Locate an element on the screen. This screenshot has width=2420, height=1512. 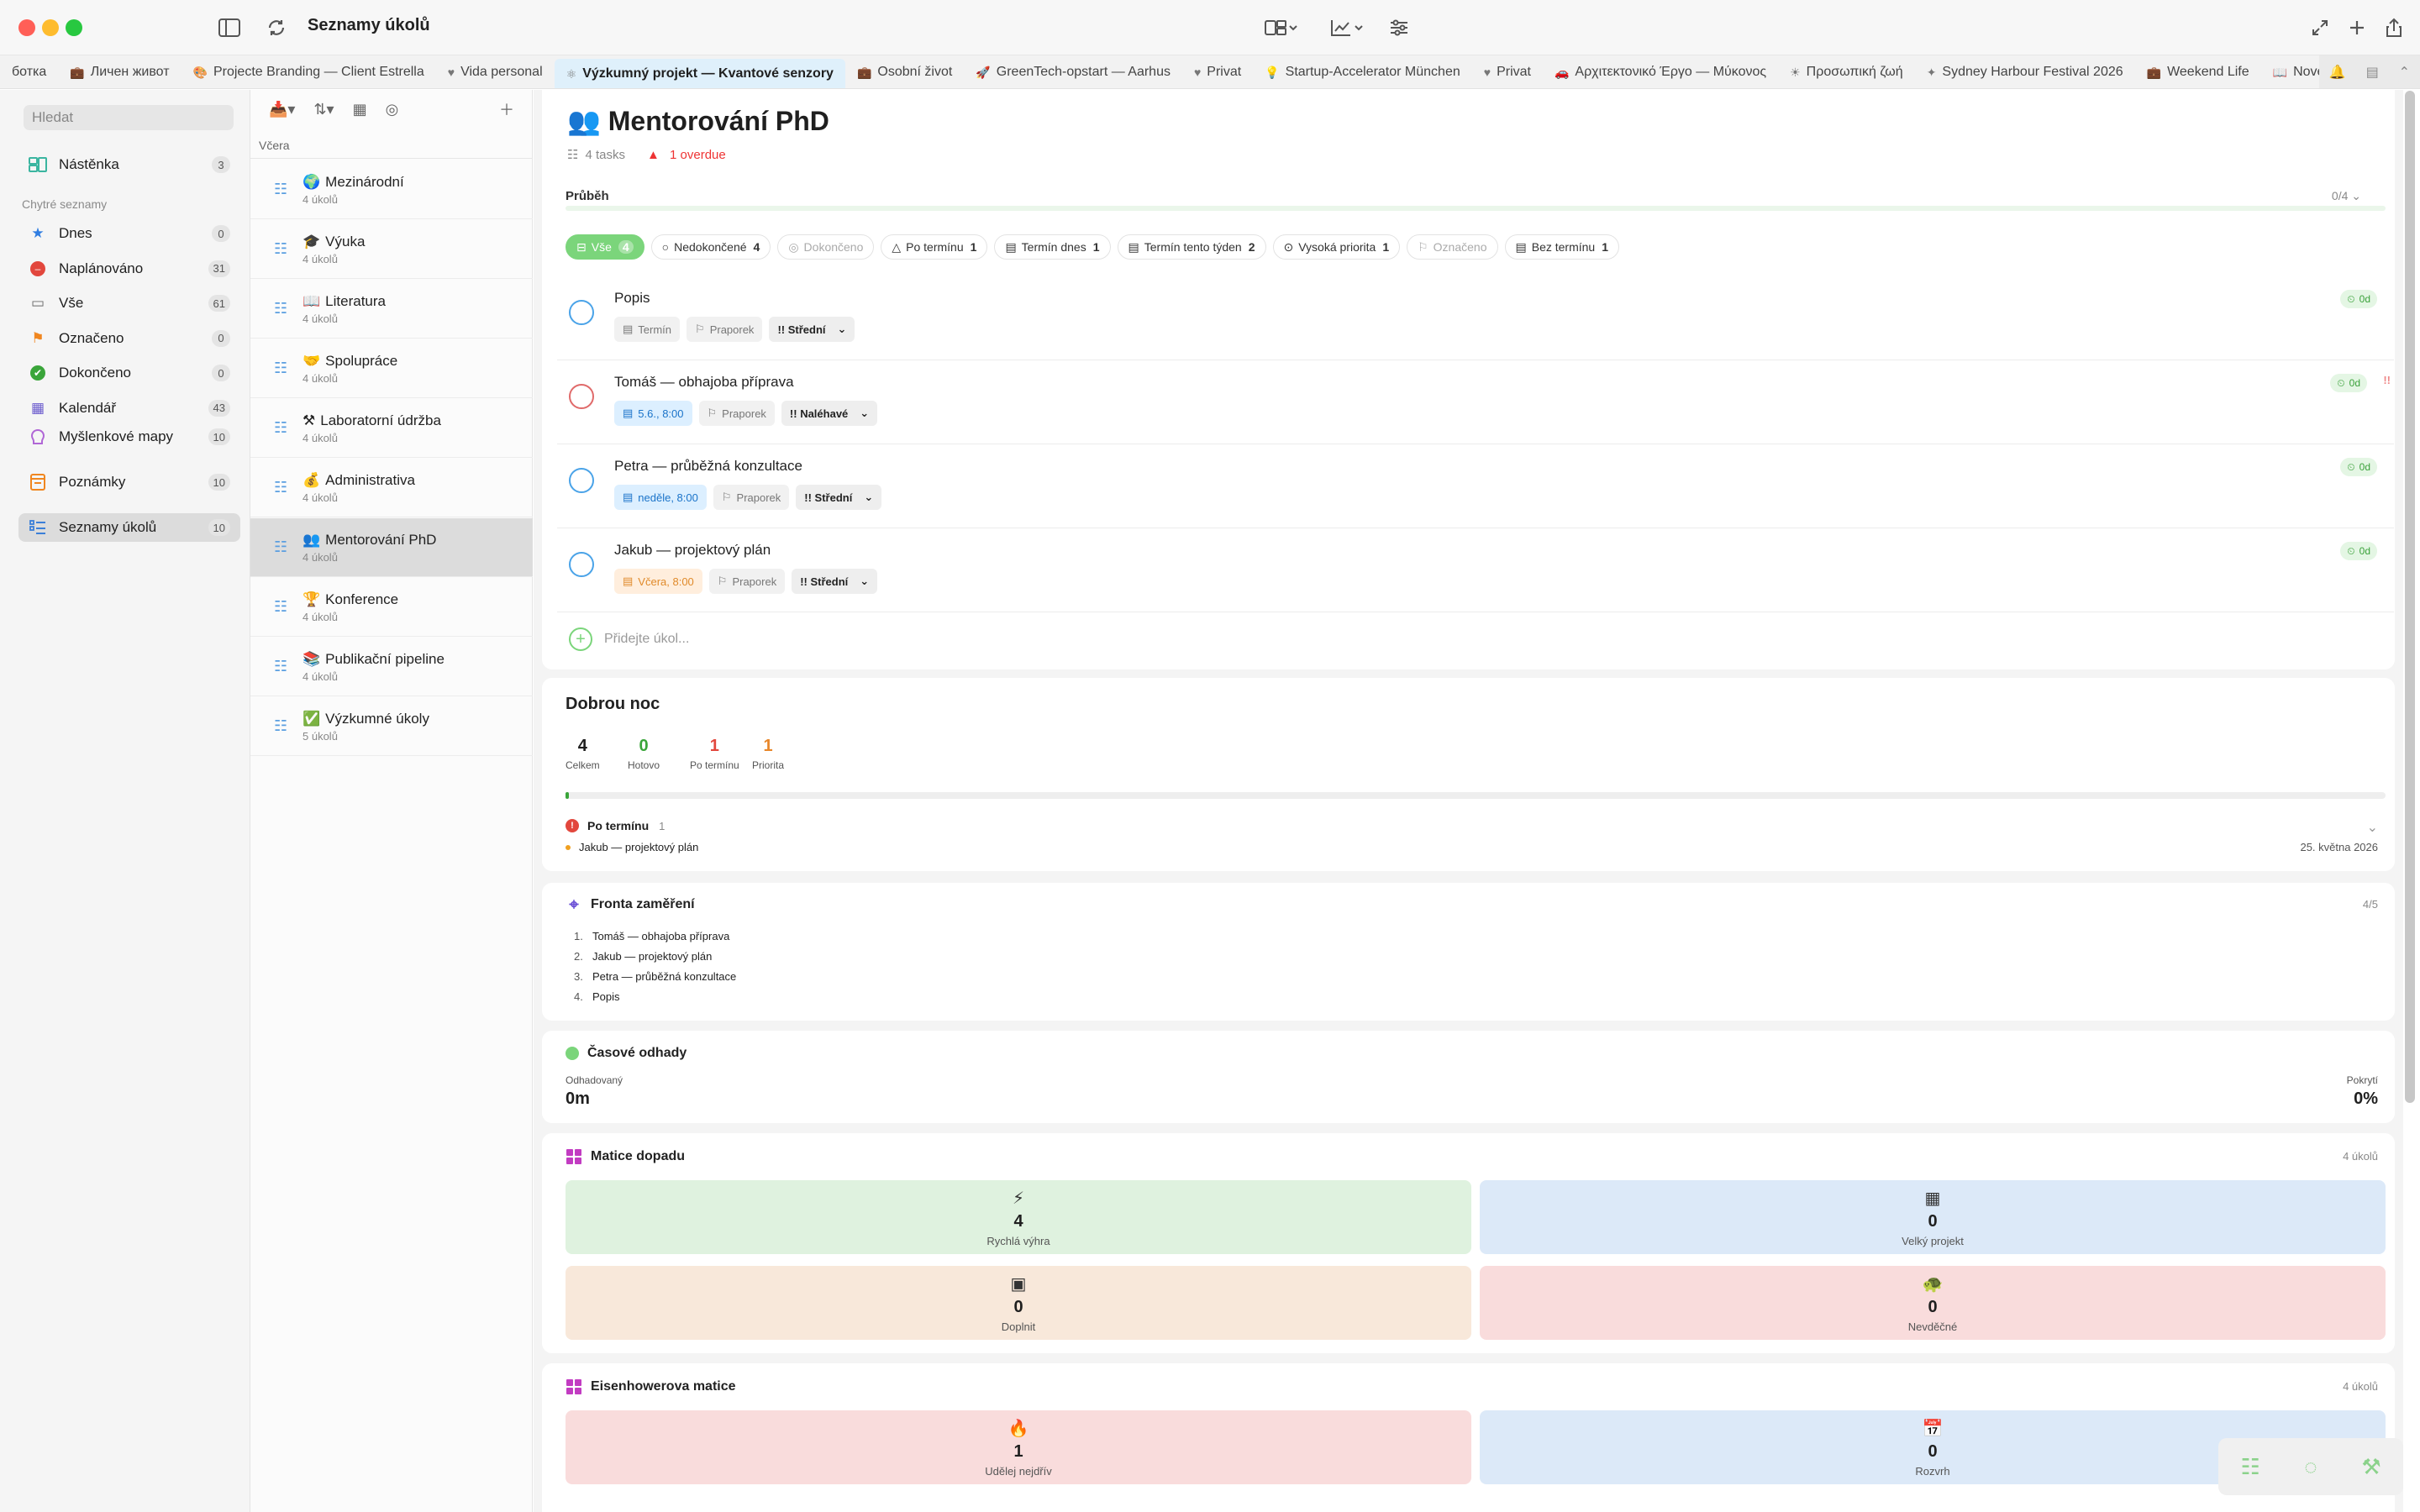
priority-select: !! Naléhavé ⌄ is located at coordinates (829, 413).